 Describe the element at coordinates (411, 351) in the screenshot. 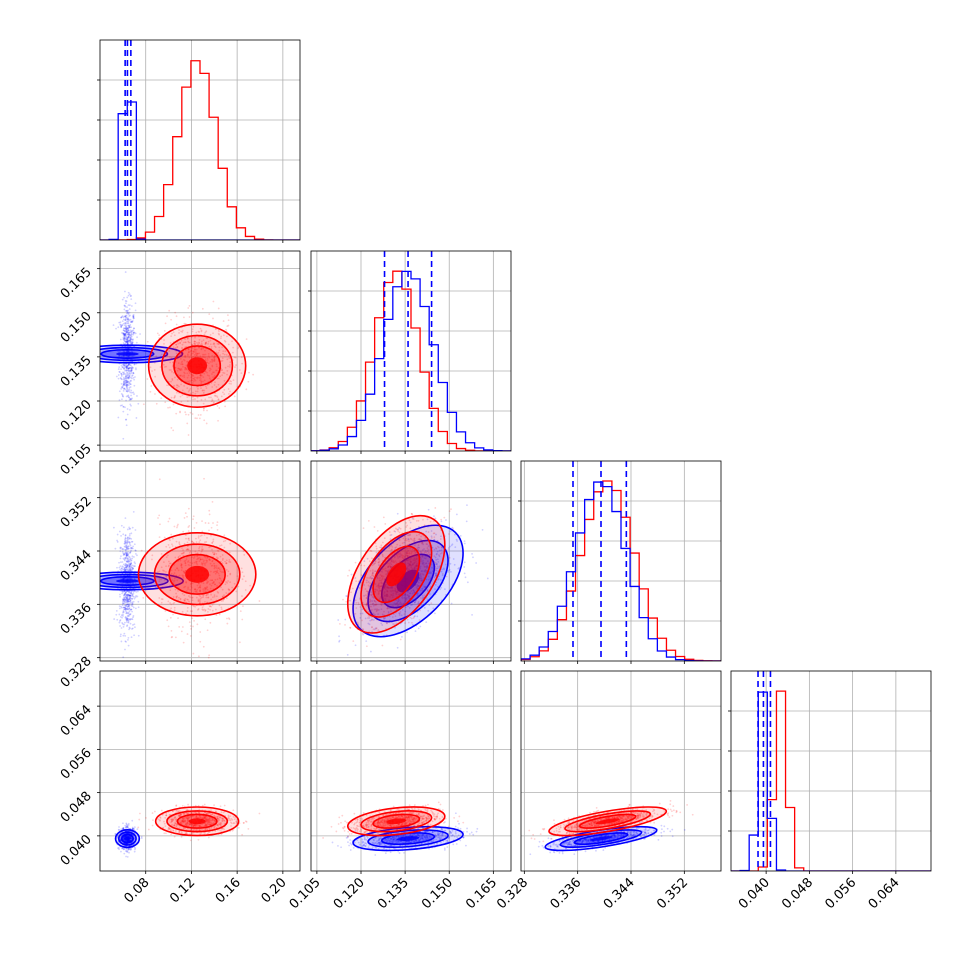

I see `panel-frame` at that location.